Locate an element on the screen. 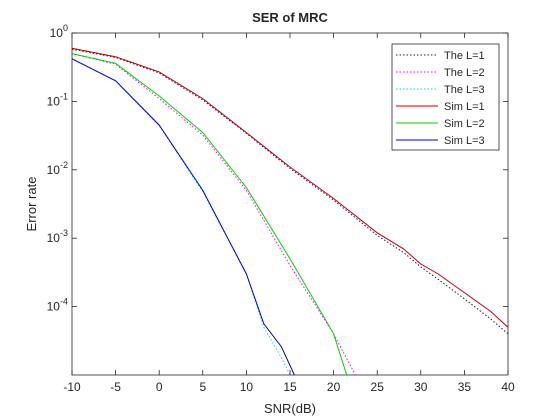 This screenshot has height=420, width=560. legend-label: Sim L=3 is located at coordinates (464, 141).